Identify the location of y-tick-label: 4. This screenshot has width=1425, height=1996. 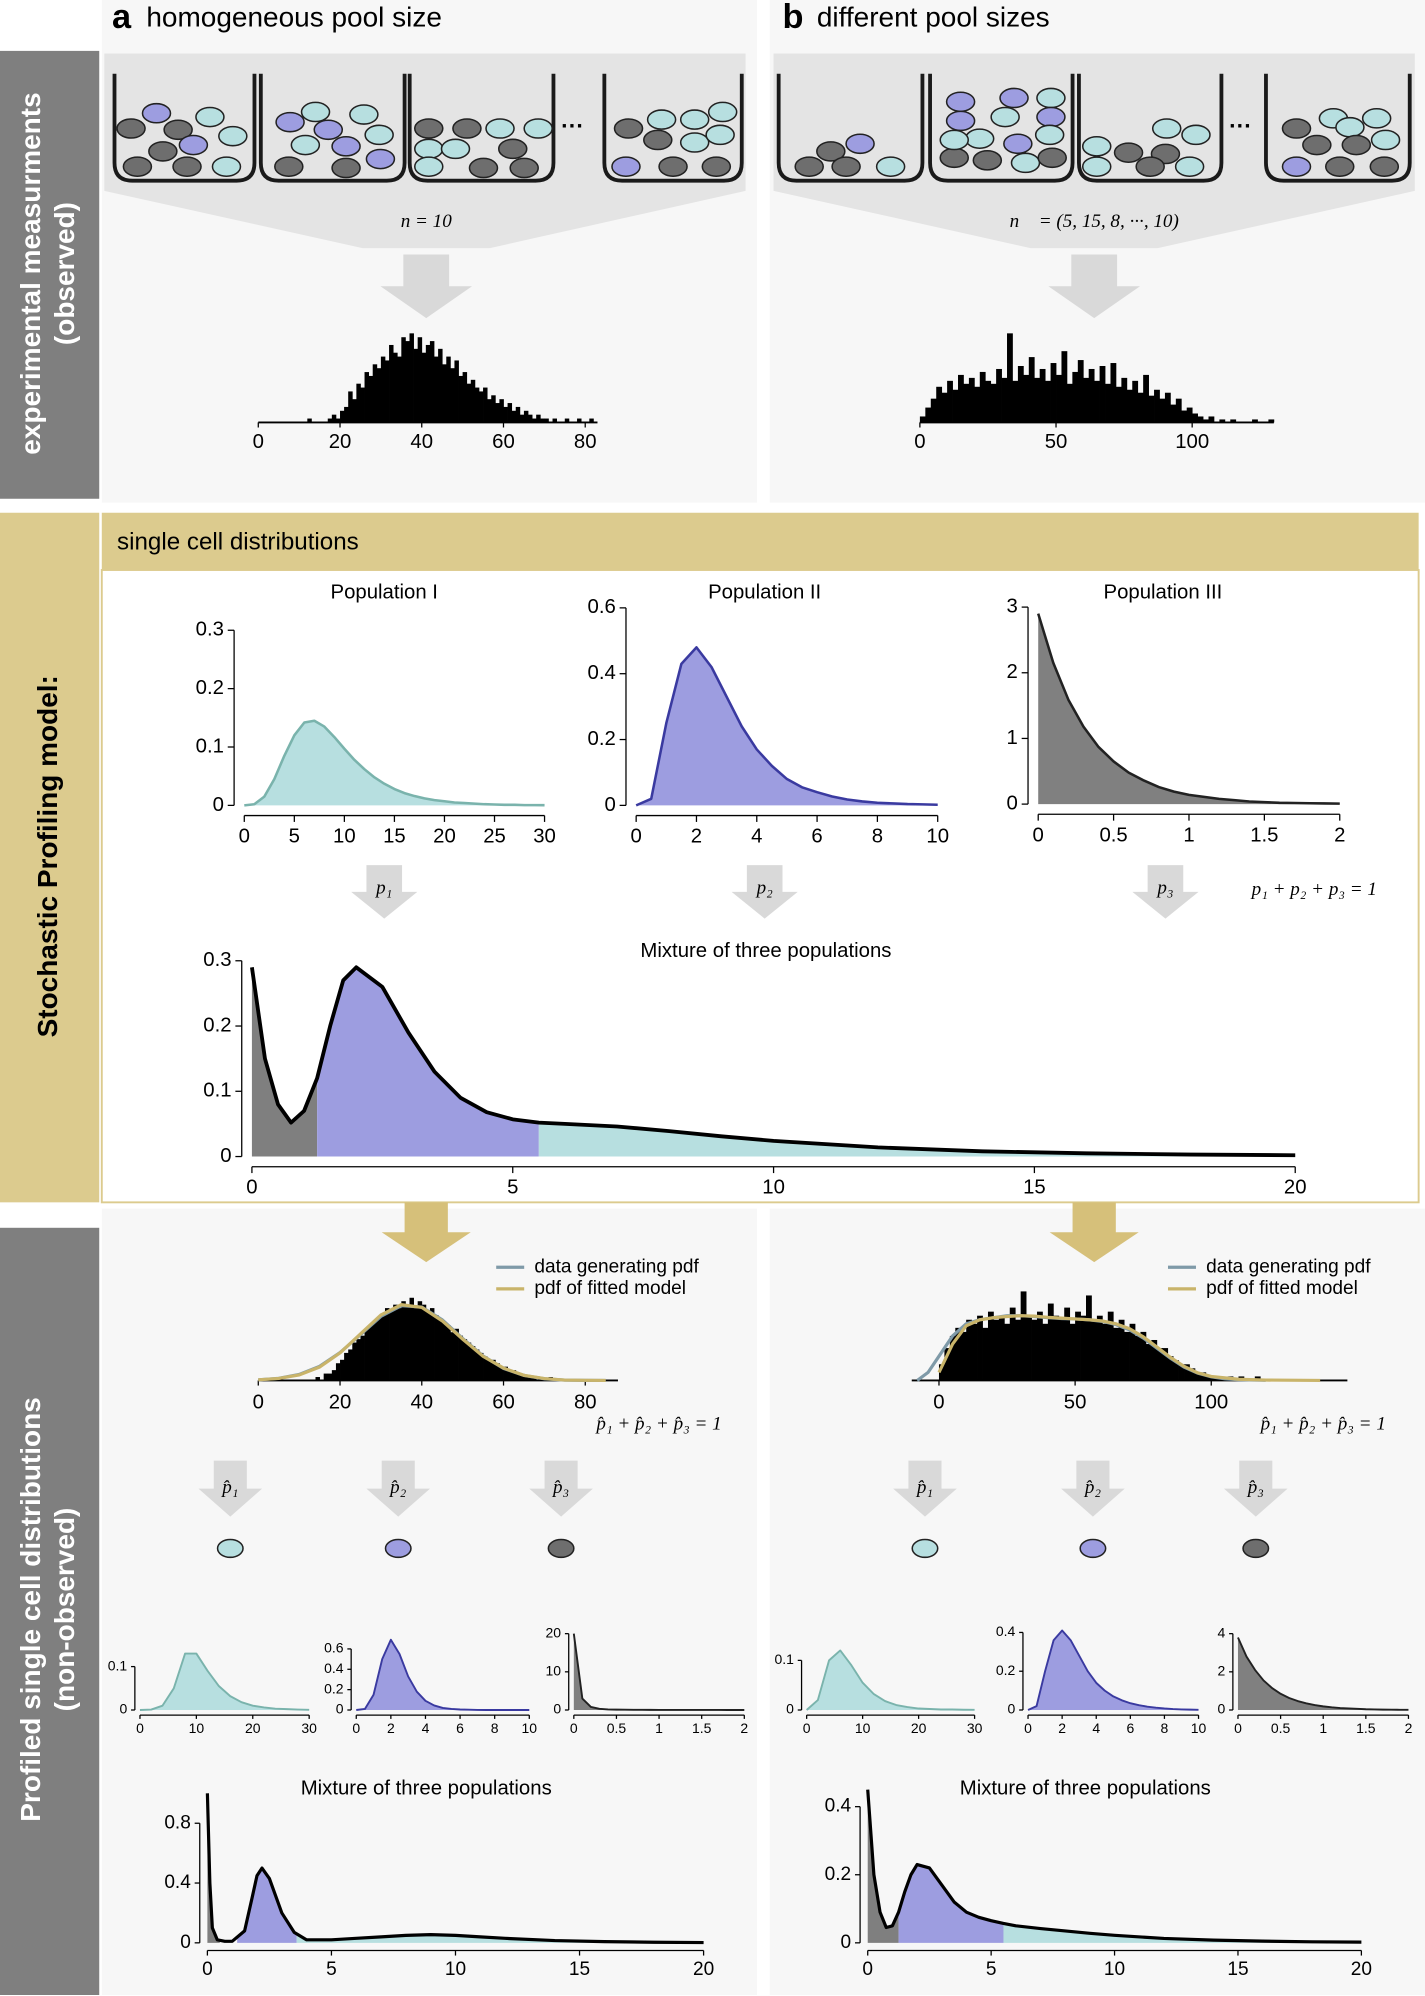
(1221, 1632).